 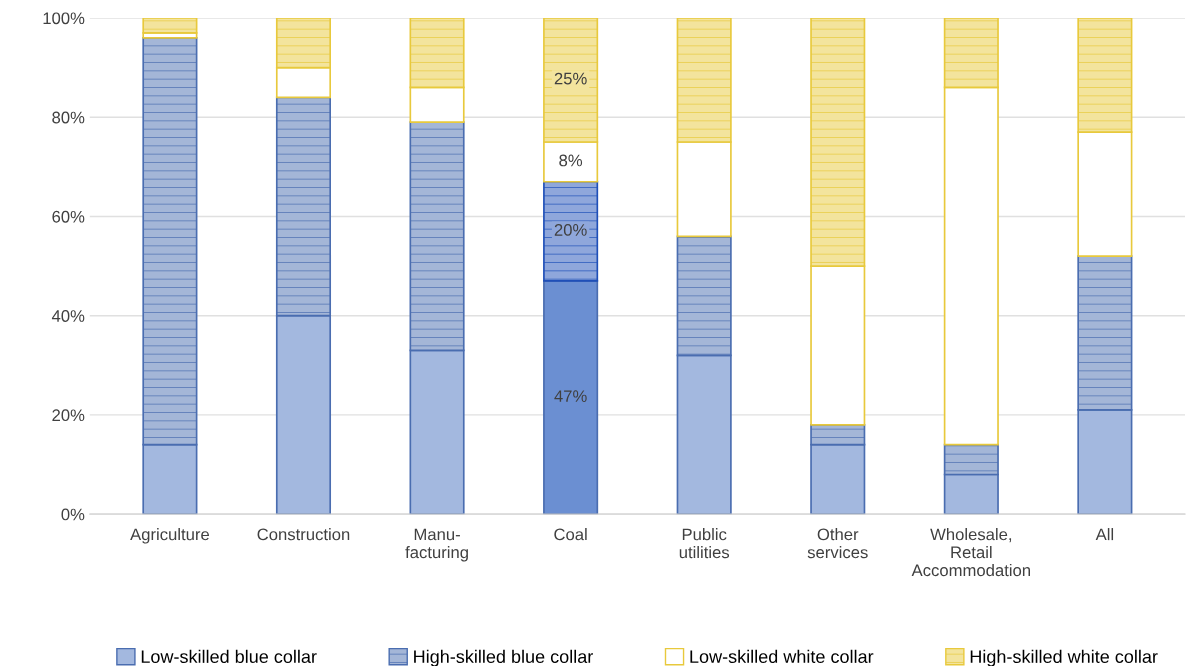 I want to click on x-tick-label: All, so click(x=1104, y=534).